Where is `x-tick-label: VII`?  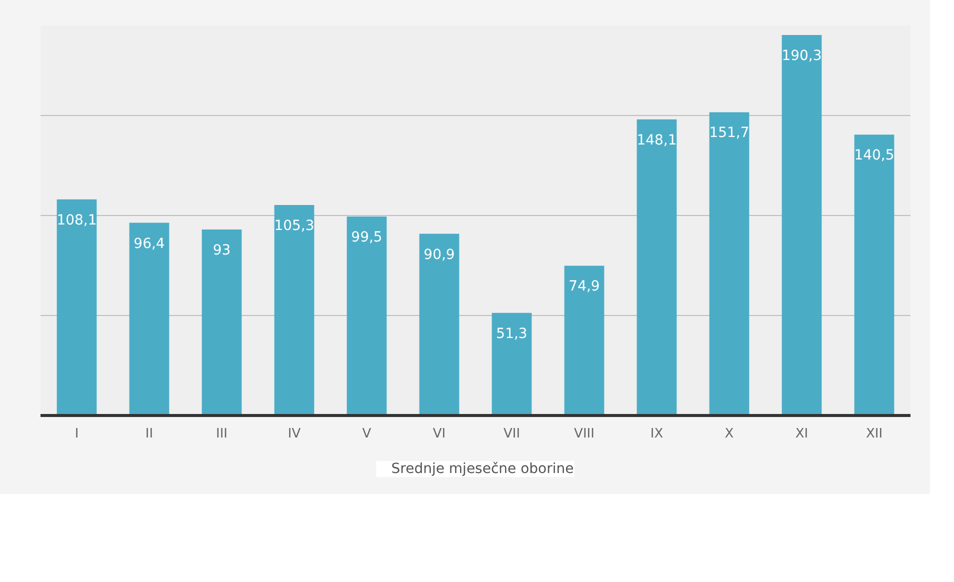
x-tick-label: VII is located at coordinates (511, 434).